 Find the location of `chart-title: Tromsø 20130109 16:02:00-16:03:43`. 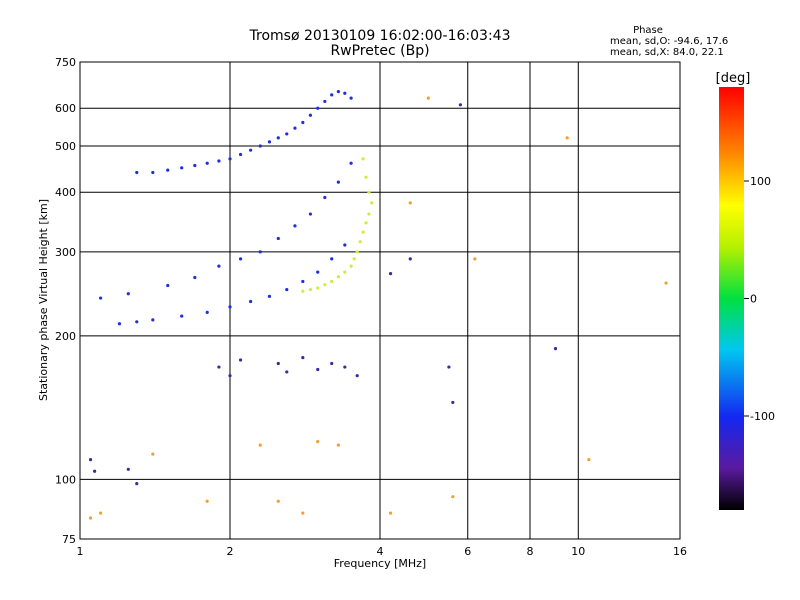

chart-title: Tromsø 20130109 16:02:00-16:03:43 is located at coordinates (380, 36).